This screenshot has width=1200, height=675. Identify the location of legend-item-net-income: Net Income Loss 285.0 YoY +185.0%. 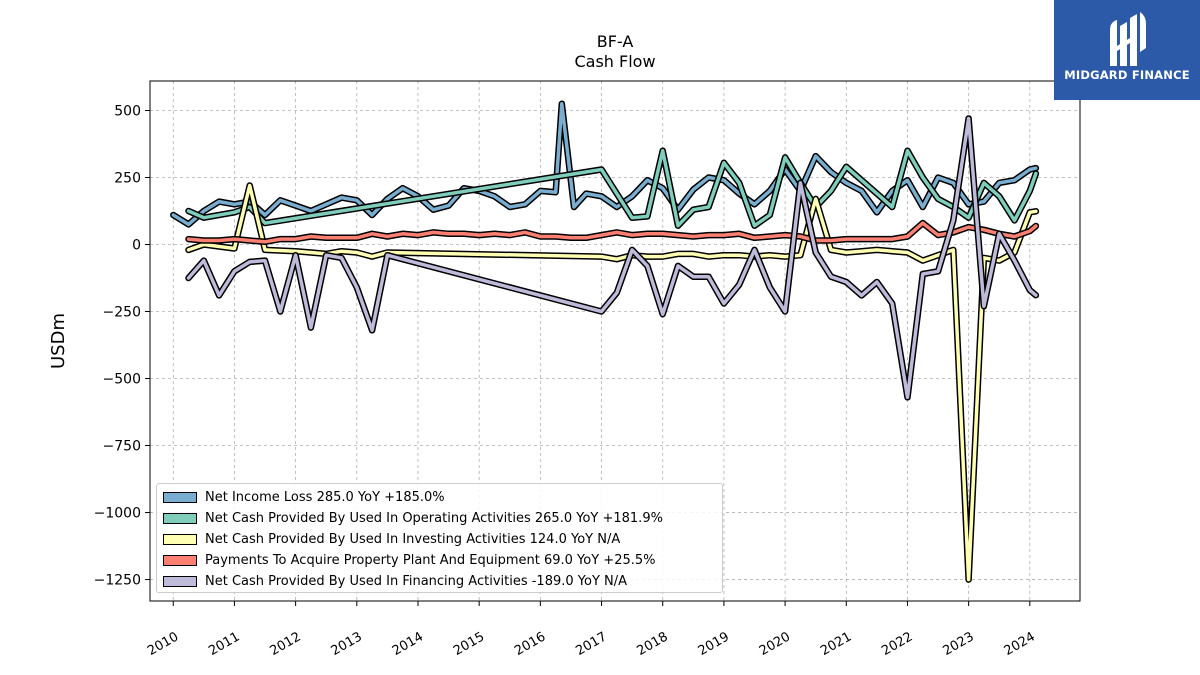
(439, 497).